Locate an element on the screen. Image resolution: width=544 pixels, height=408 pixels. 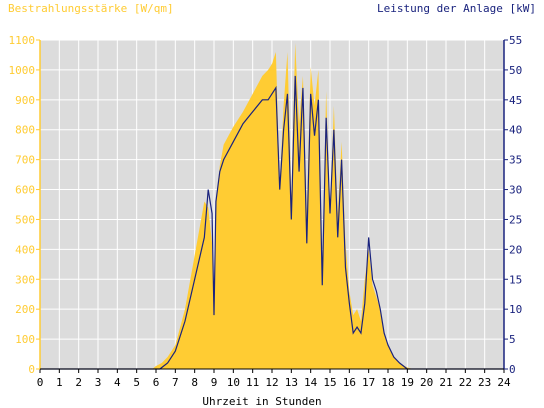
left-tick-label: 300 is located at coordinates (25, 279).